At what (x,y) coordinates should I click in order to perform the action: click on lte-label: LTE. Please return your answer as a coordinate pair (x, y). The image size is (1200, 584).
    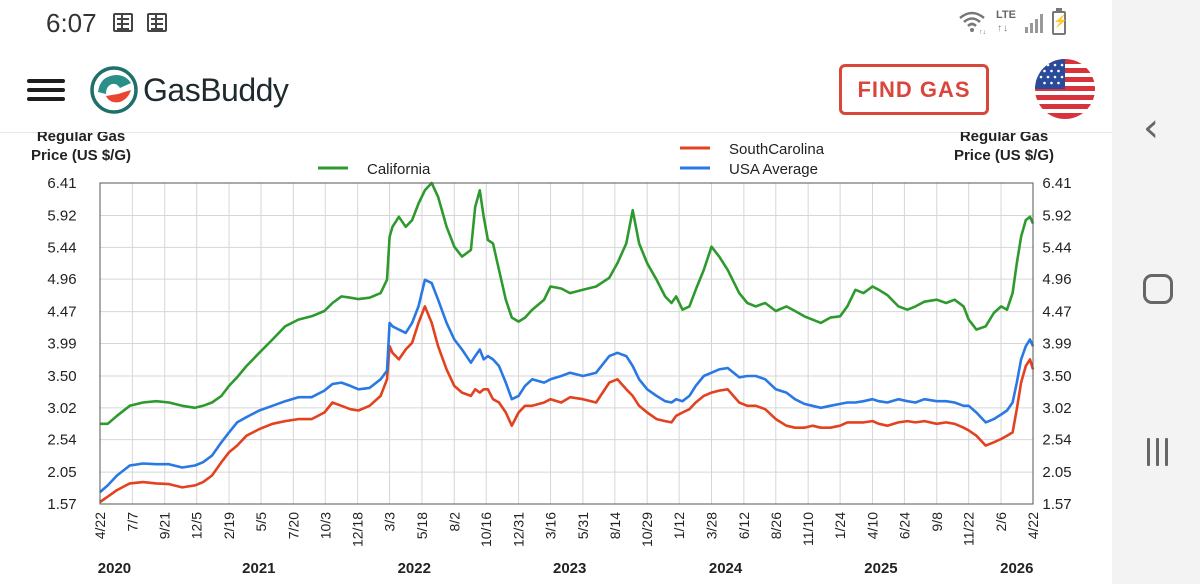
    Looking at the image, I should click on (1006, 15).